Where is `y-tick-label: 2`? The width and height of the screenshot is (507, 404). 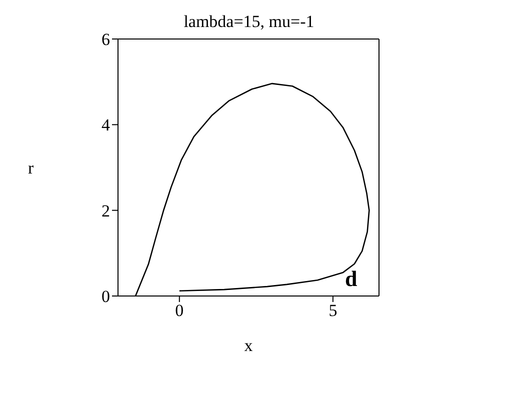 y-tick-label: 2 is located at coordinates (106, 210).